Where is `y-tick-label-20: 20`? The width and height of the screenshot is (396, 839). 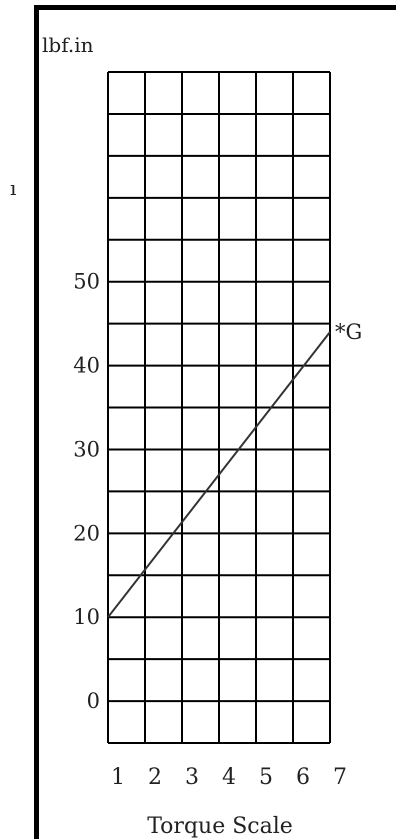 y-tick-label-20: 20 is located at coordinates (86, 533).